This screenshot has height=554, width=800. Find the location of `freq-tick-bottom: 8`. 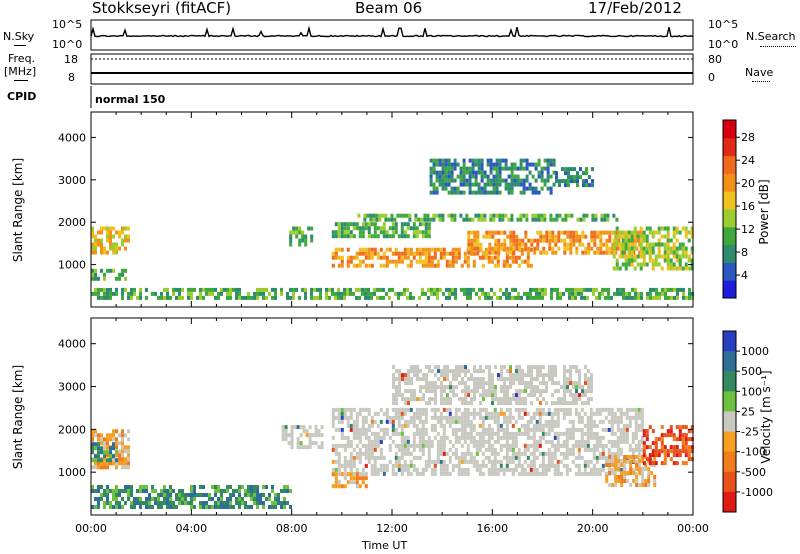

freq-tick-bottom: 8 is located at coordinates (71, 77).